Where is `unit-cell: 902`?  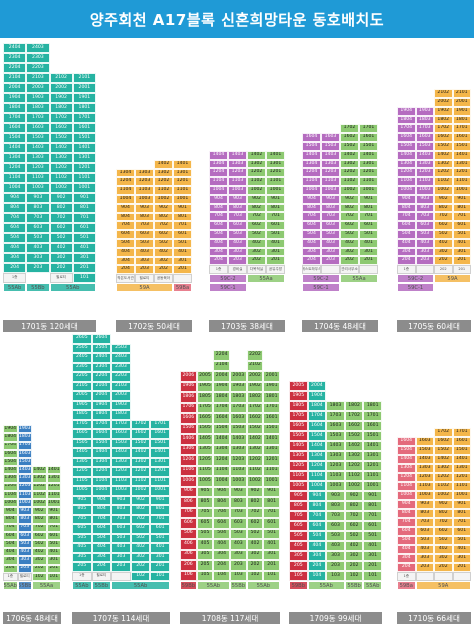 unit-cell: 902 is located at coordinates (354, 496).